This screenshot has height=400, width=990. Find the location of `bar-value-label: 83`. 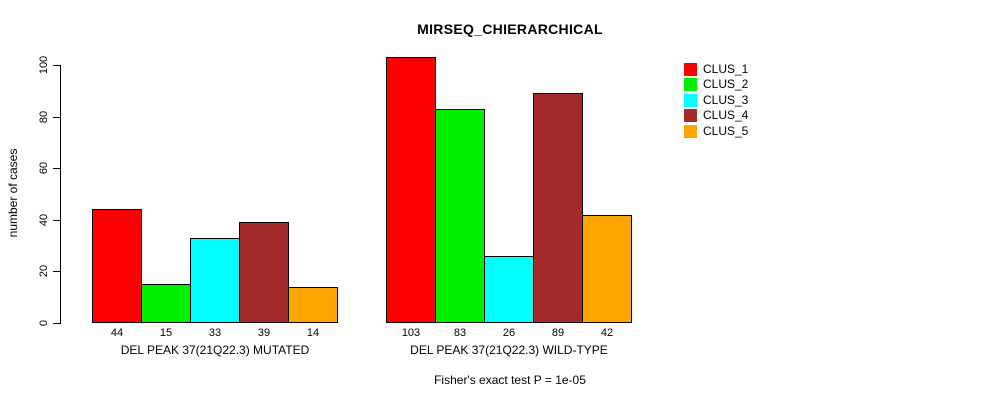

bar-value-label: 83 is located at coordinates (460, 333).